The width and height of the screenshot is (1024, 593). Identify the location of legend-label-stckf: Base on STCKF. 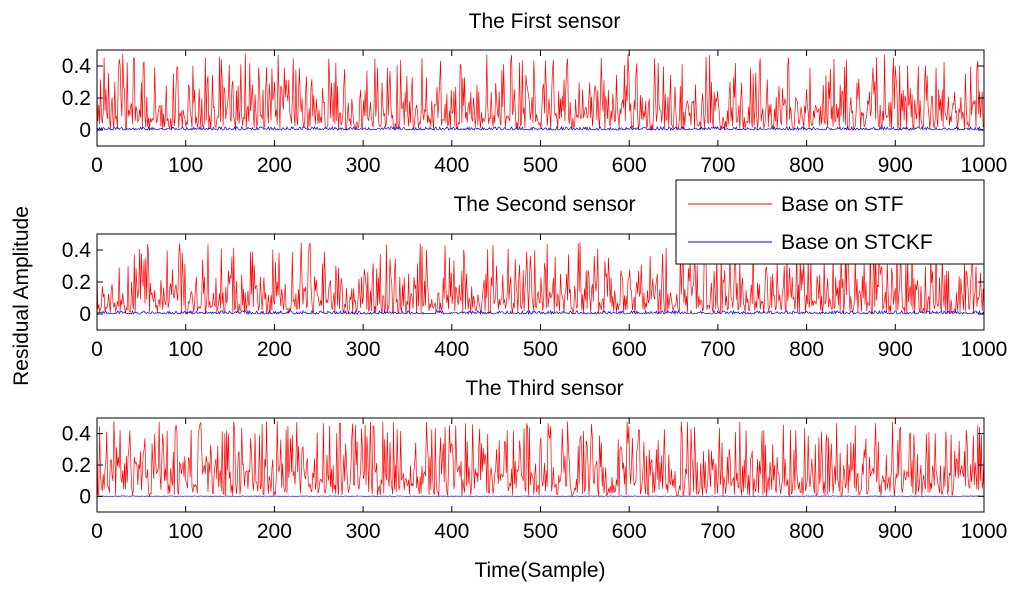
(857, 242).